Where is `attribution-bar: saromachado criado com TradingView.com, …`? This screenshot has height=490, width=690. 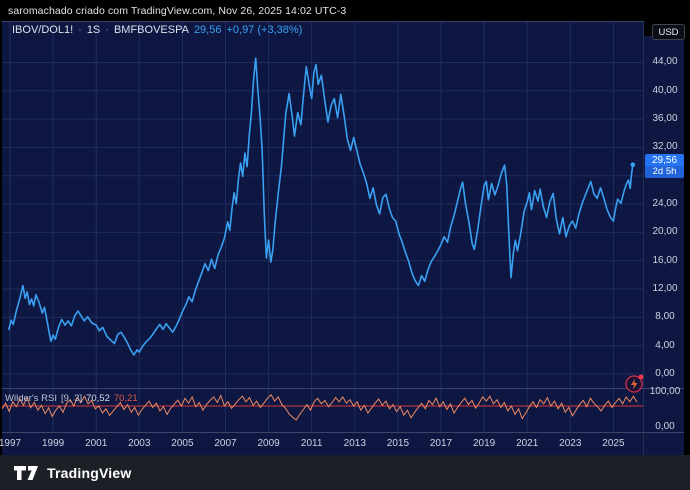 attribution-bar: saromachado criado com TradingView.com, … is located at coordinates (345, 10).